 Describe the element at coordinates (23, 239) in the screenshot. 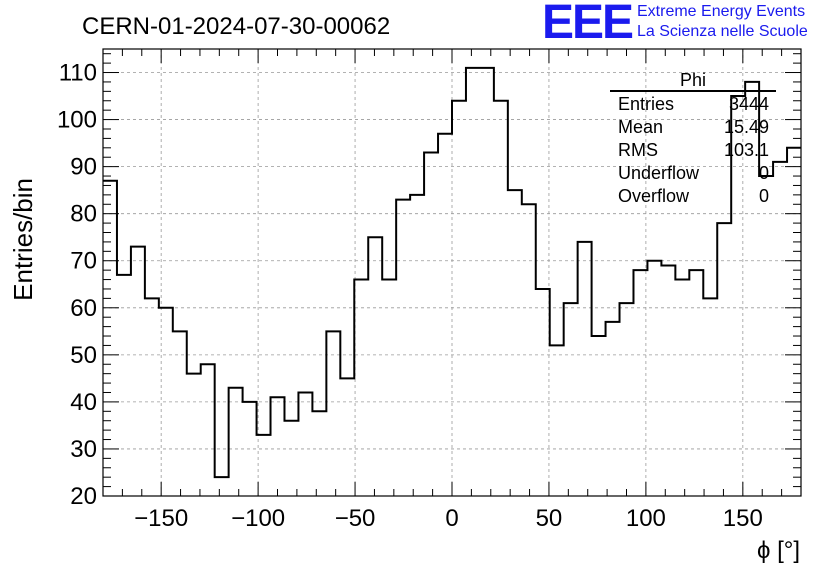

I see `y-axis-label: Entries/bin` at that location.